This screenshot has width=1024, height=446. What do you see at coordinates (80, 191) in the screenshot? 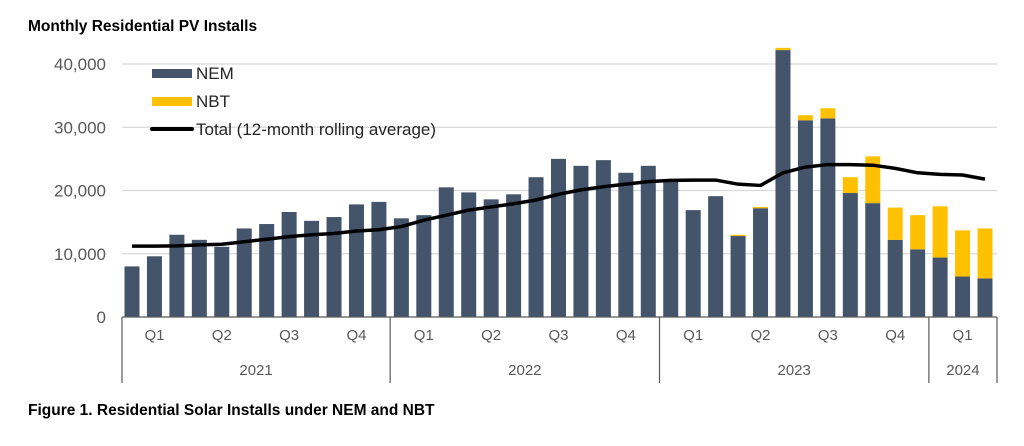
I see `y-tick-label: 20,000` at bounding box center [80, 191].